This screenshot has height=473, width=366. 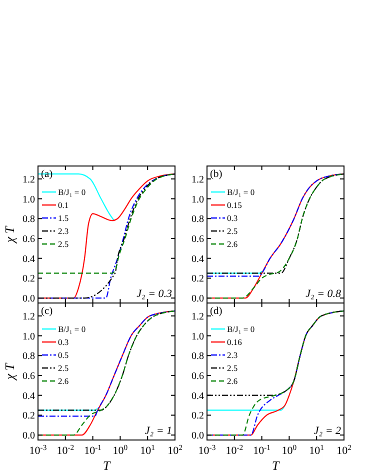 What do you see at coordinates (324, 294) in the screenshot?
I see `annotation: J₂ = 0.8` at bounding box center [324, 294].